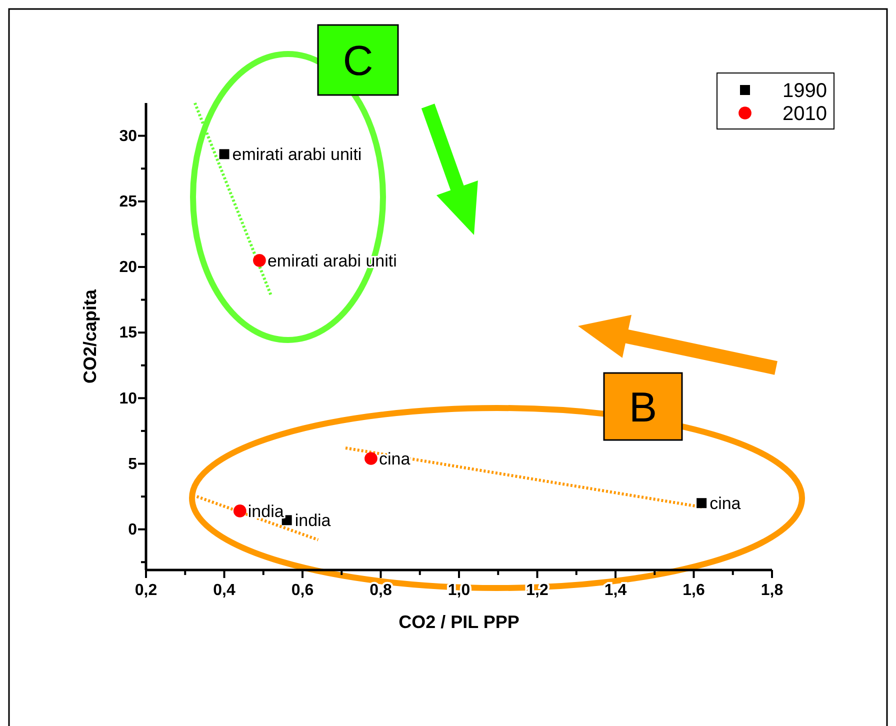 This screenshot has width=896, height=726. I want to click on x-tick-label: 0,2, so click(146, 590).